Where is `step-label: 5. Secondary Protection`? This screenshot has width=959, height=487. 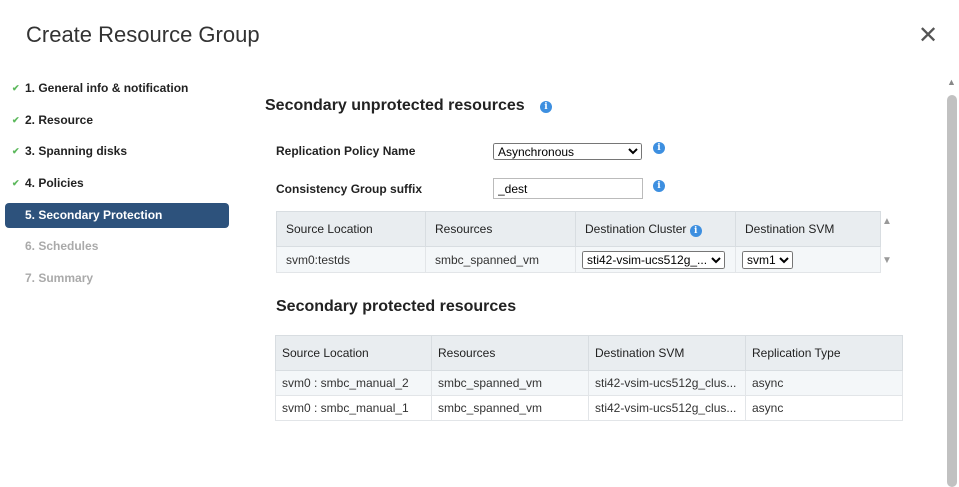
step-label: 5. Secondary Protection is located at coordinates (94, 215).